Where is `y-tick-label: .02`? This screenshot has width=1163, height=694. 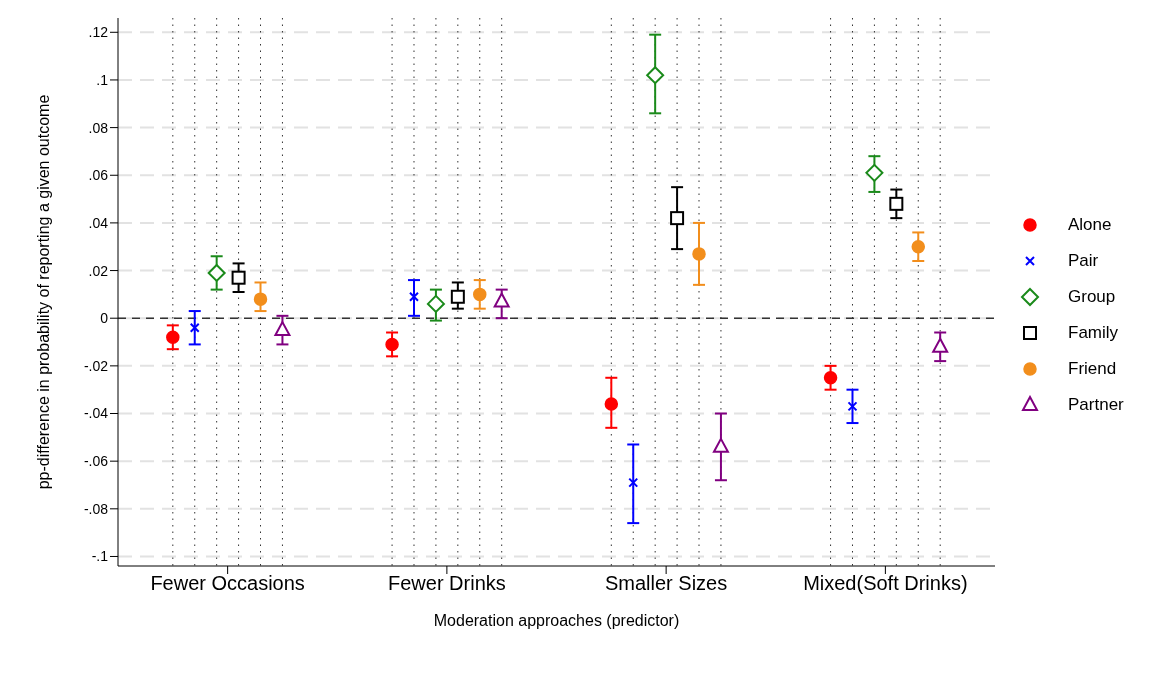
y-tick-label: .02 is located at coordinates (98, 270).